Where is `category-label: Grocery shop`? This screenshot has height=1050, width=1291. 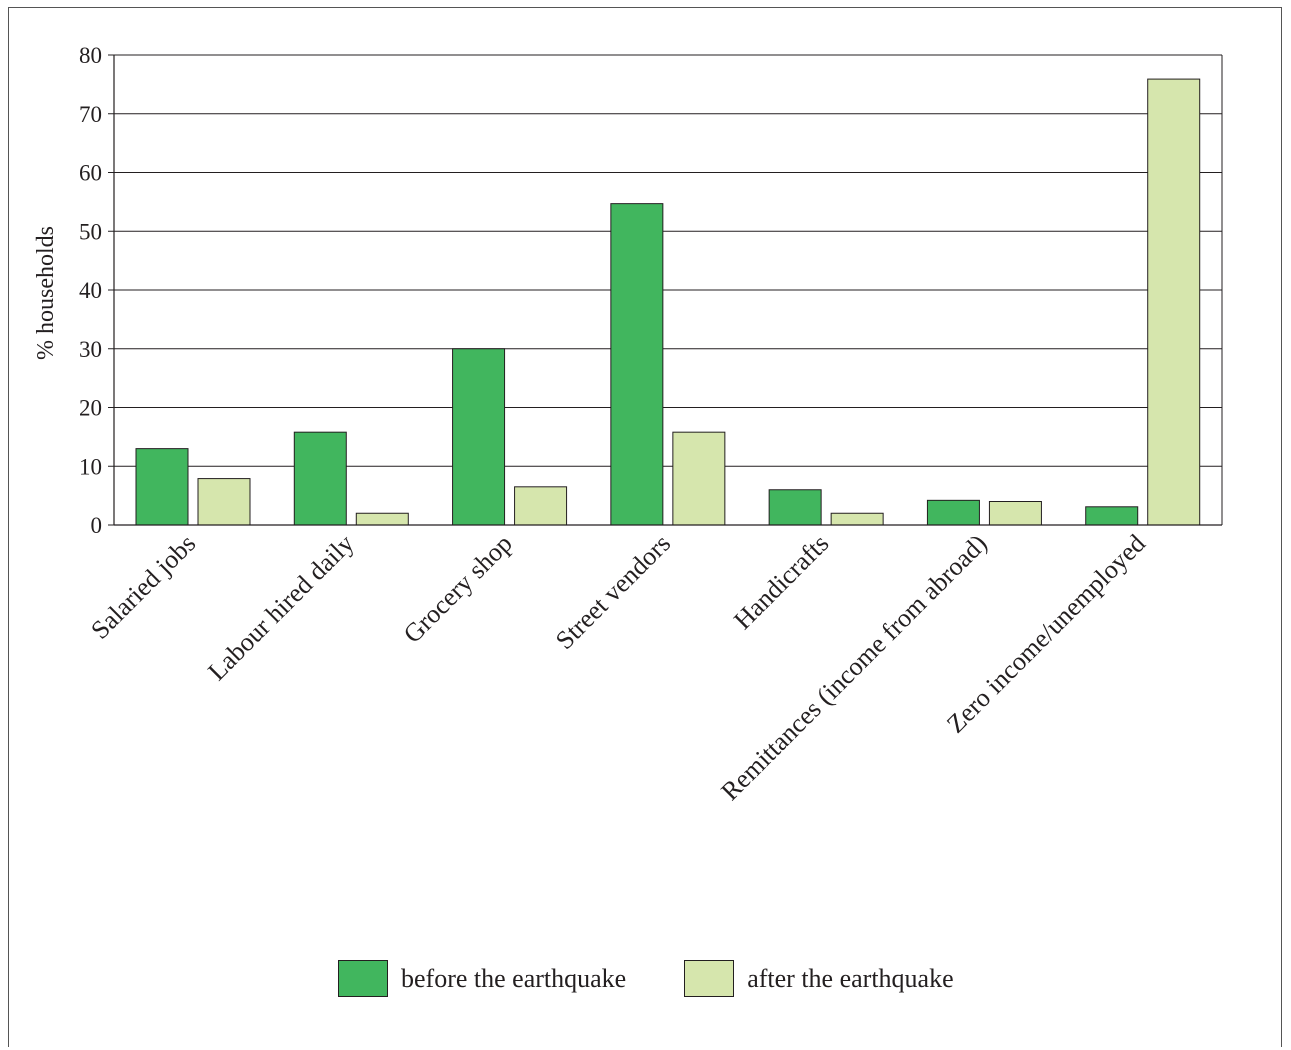 category-label: Grocery shop is located at coordinates (458, 589).